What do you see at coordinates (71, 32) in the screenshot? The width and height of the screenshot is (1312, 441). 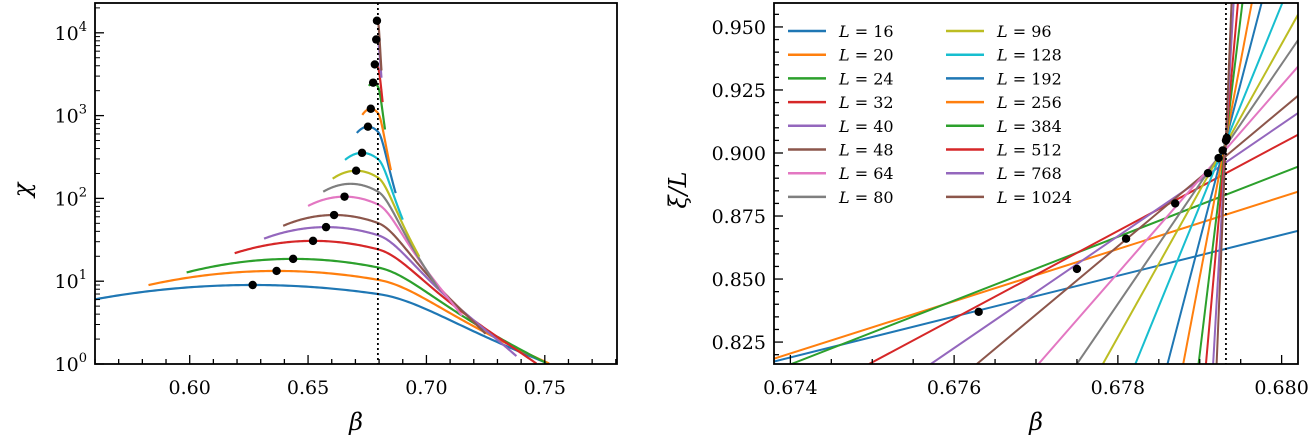 I see `y-tick-label: 10⁴` at bounding box center [71, 32].